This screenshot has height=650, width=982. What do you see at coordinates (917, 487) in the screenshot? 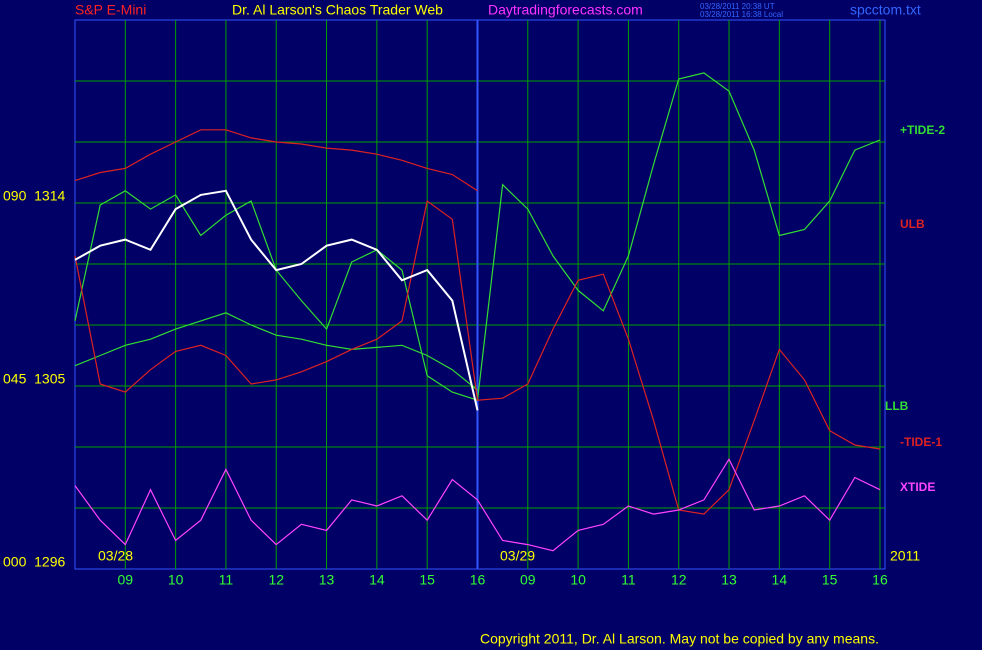
I see `legend-label: XTIDE` at bounding box center [917, 487].